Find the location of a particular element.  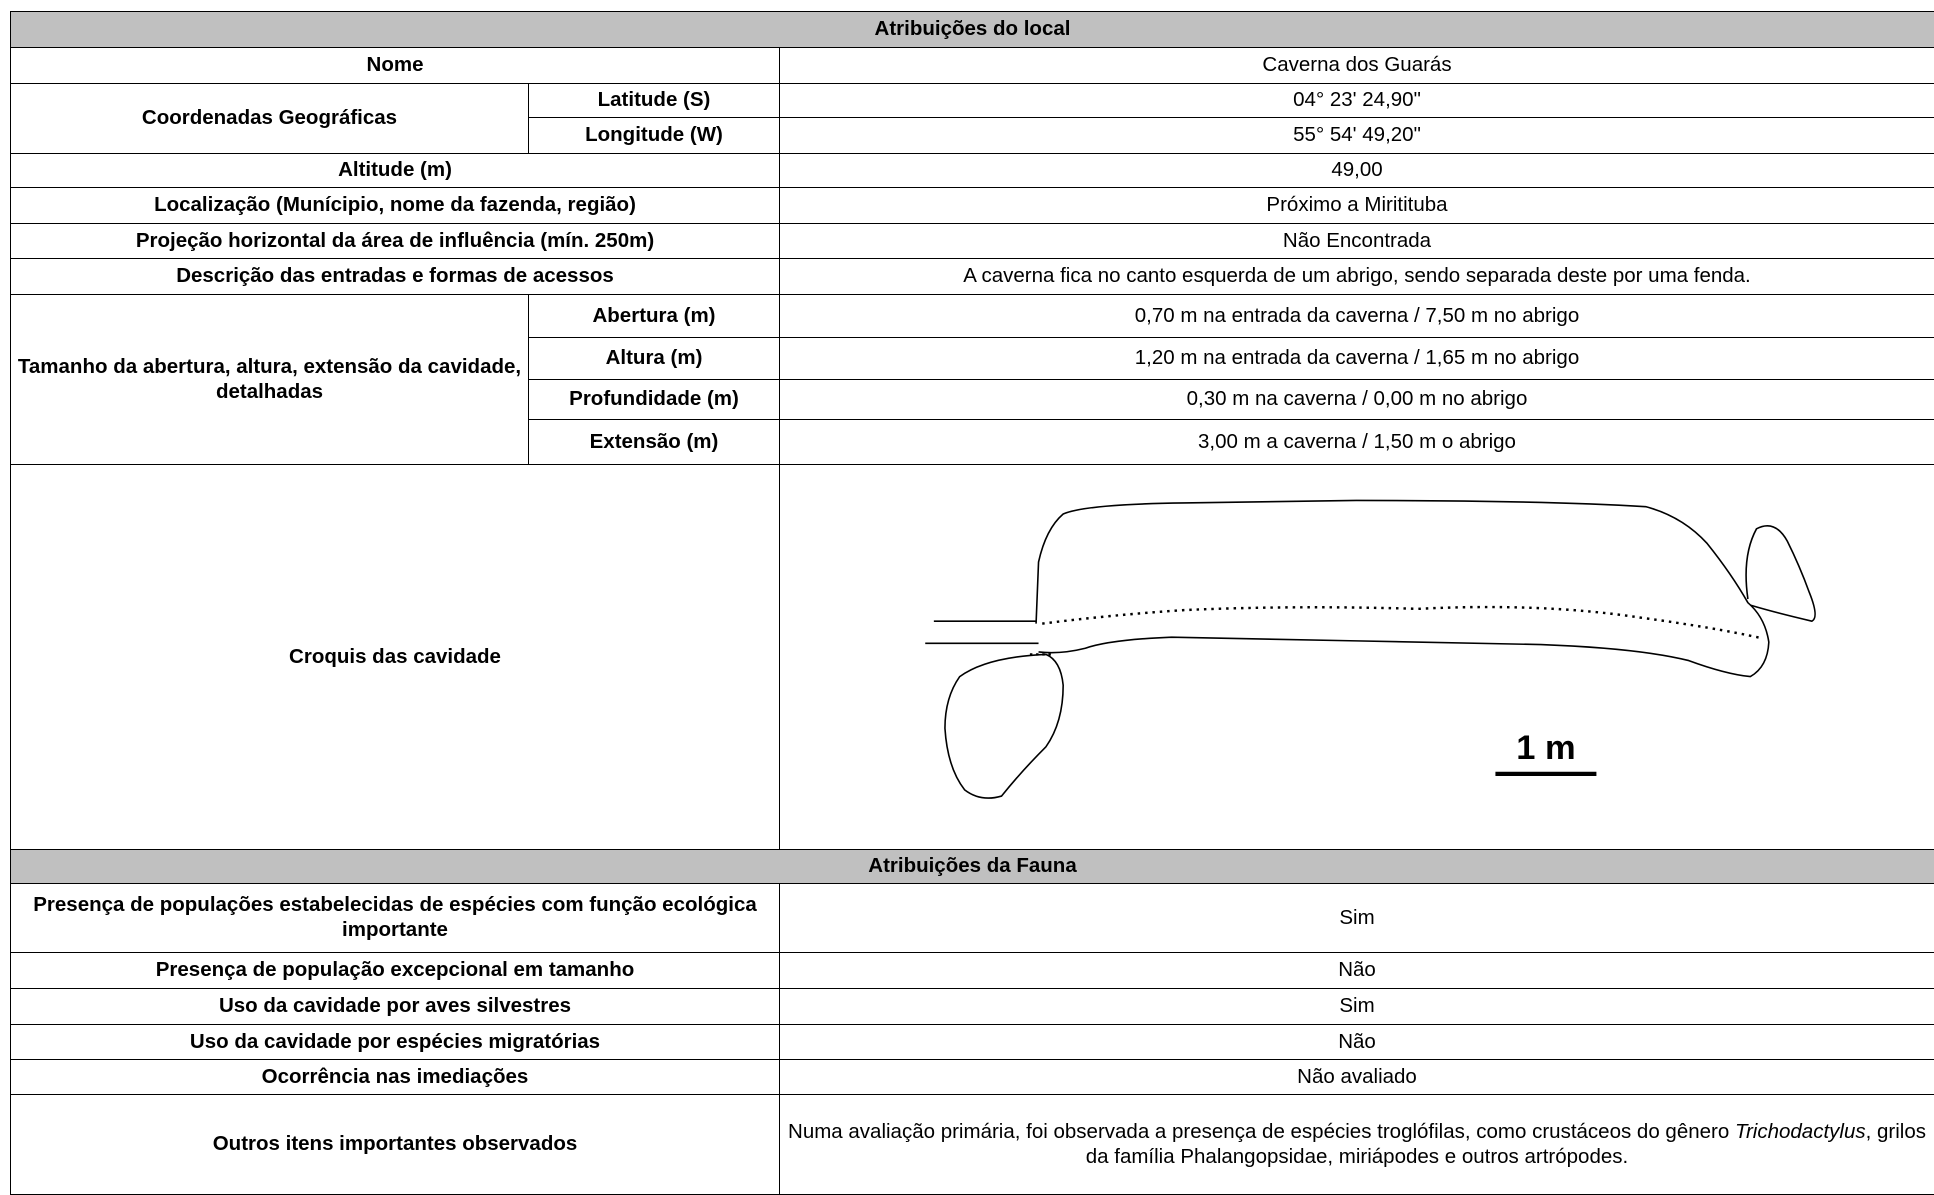

value: 55° 54' 49,20" is located at coordinates (1357, 136).